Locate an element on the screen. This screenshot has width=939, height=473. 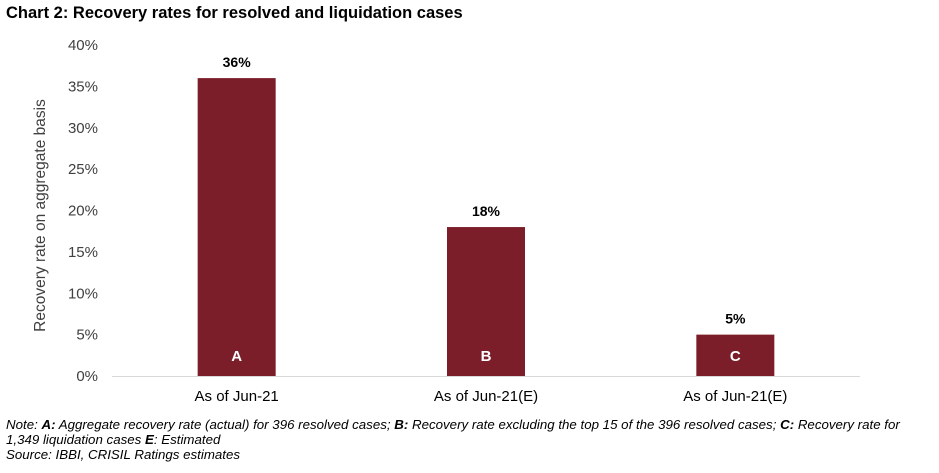
note-prefix: Note: is located at coordinates (24, 424).